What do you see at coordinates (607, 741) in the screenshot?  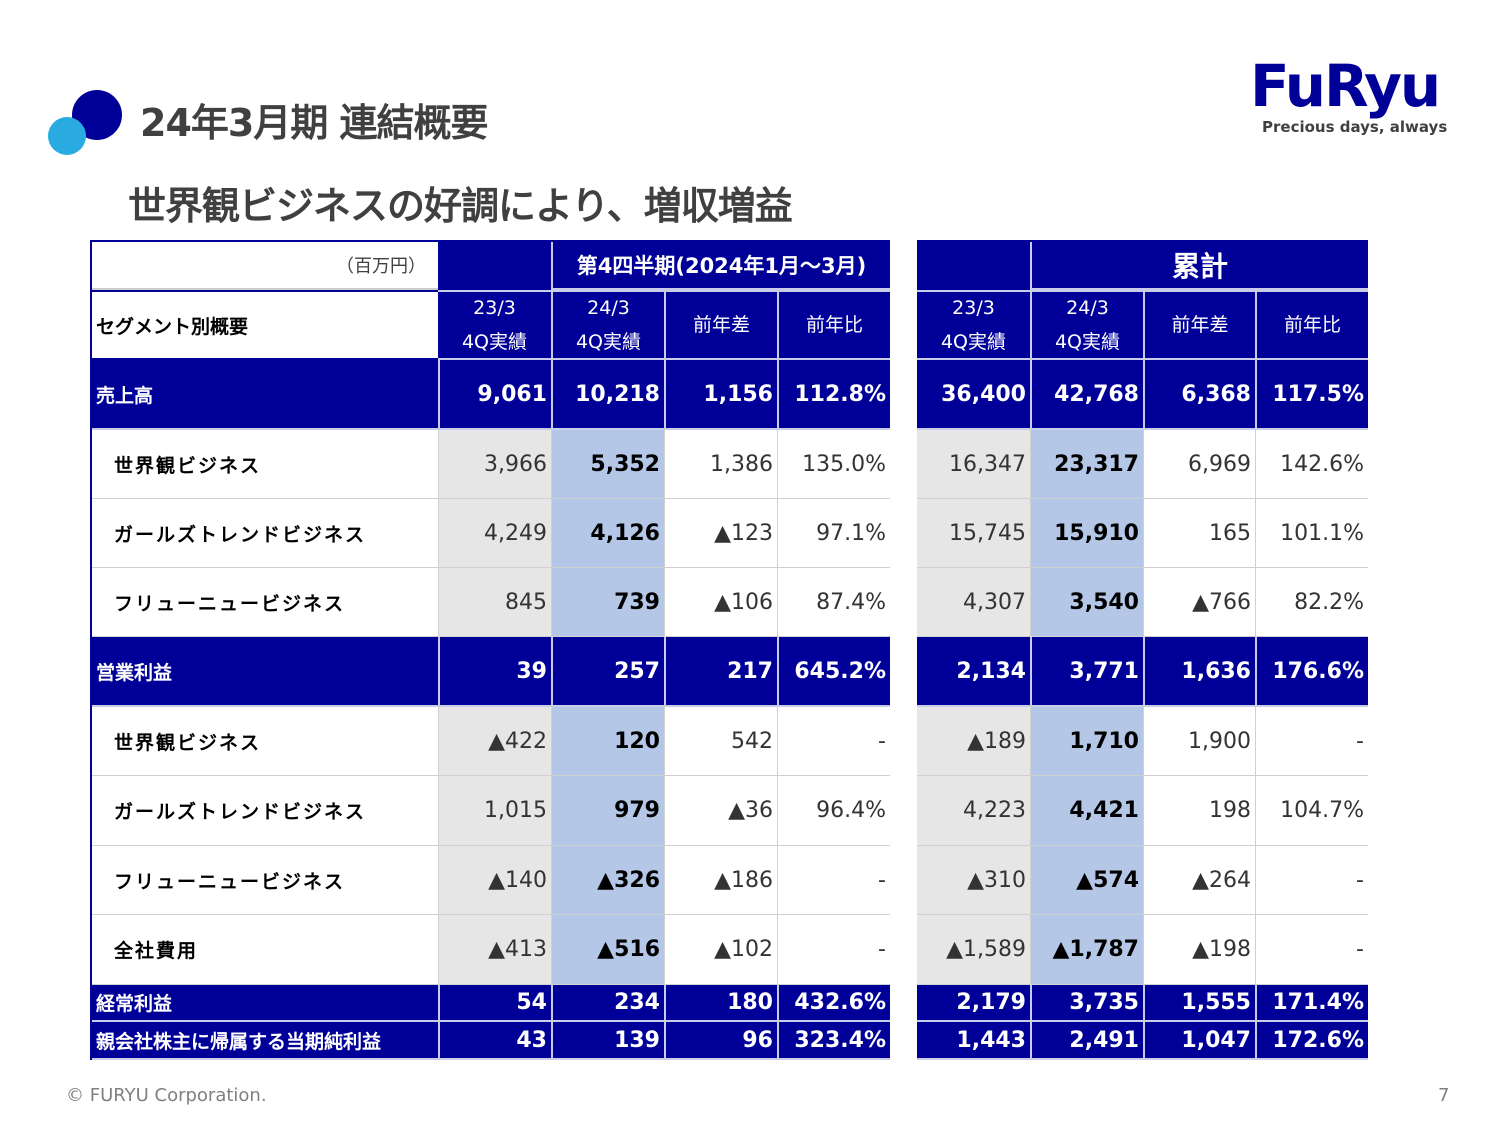 I see `quarter-value-cell: 120` at bounding box center [607, 741].